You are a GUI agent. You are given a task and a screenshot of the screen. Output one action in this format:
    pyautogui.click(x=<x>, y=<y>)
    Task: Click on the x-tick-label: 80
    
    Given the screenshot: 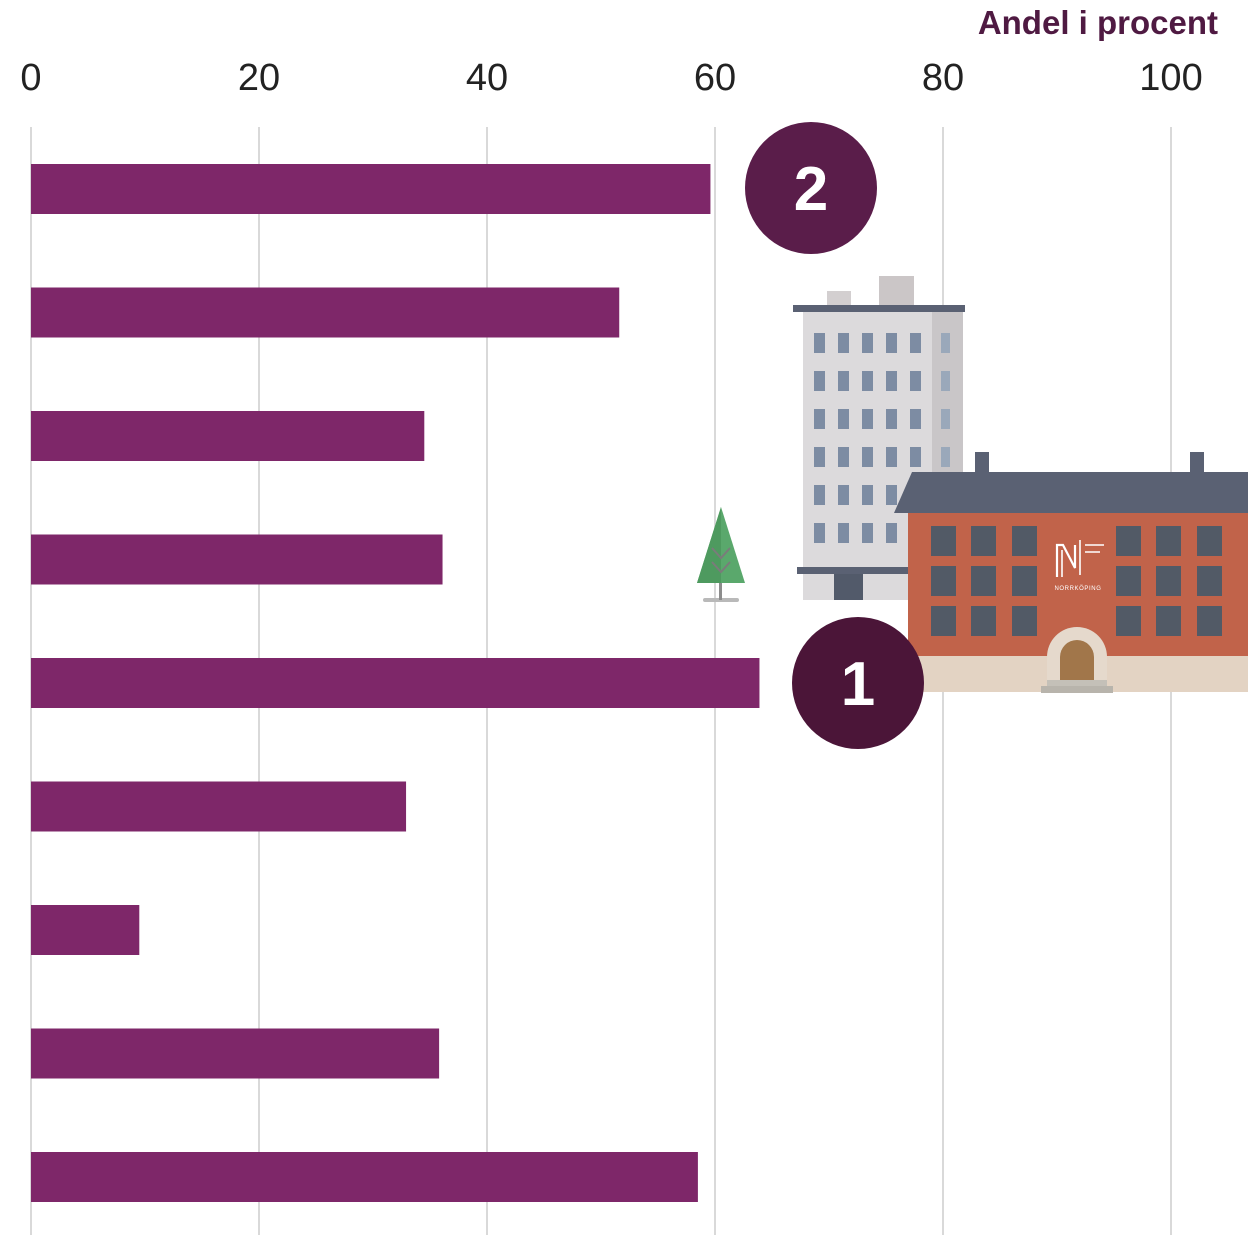 What is the action you would take?
    pyautogui.click(x=943, y=78)
    